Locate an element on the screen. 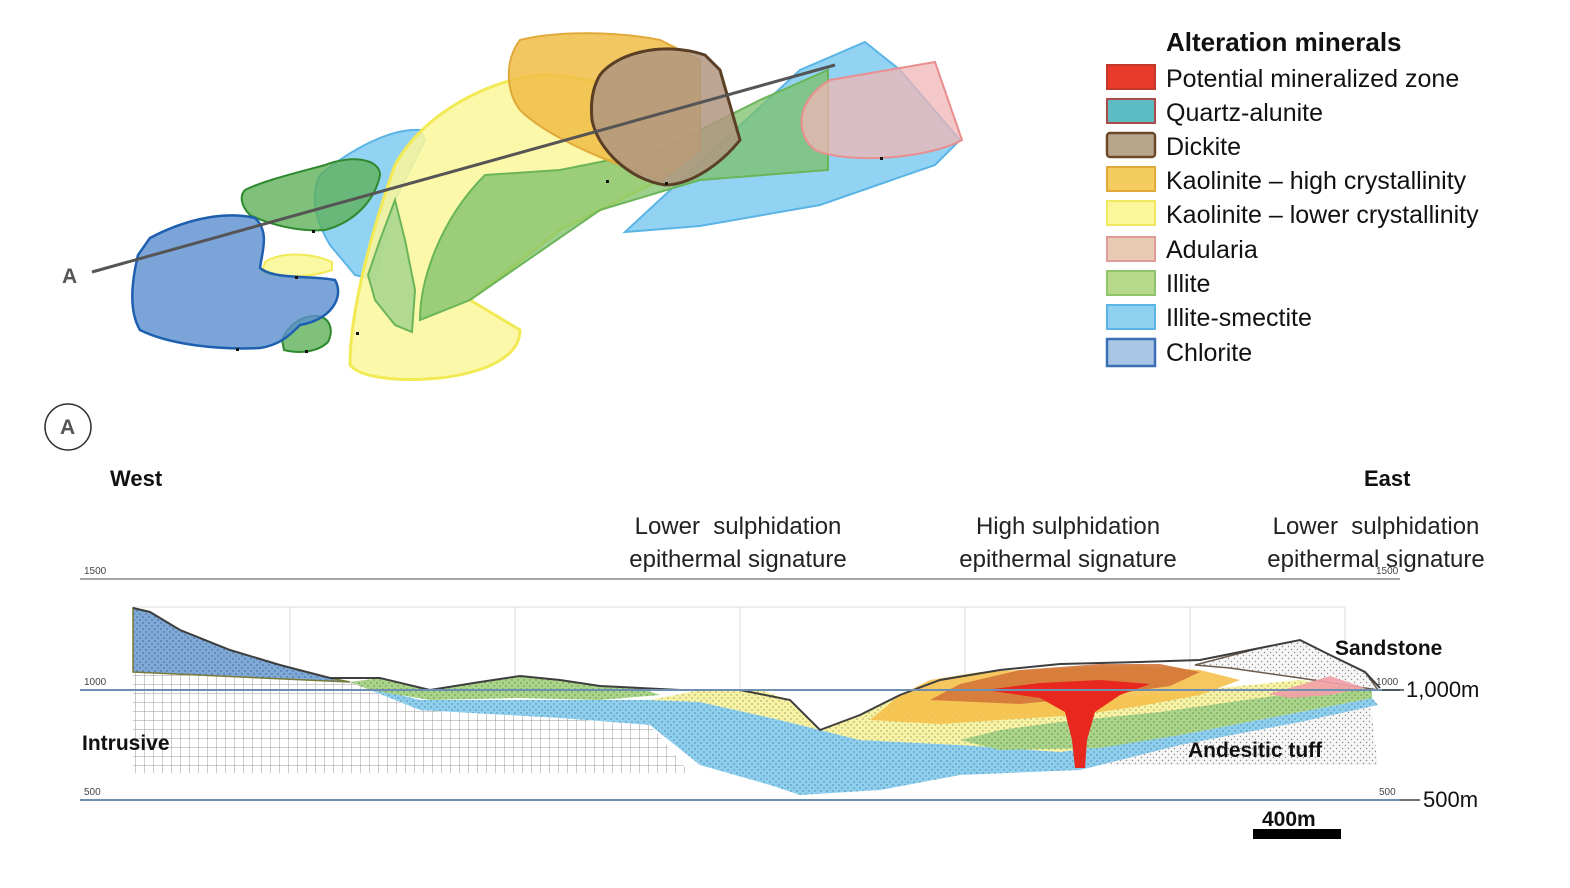  legend-label: Illite-smectite is located at coordinates (1239, 318).